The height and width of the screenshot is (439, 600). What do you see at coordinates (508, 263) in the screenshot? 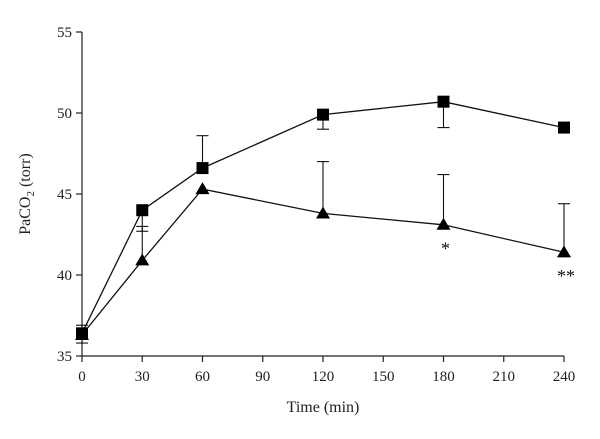
I see `annotations: ***` at bounding box center [508, 263].